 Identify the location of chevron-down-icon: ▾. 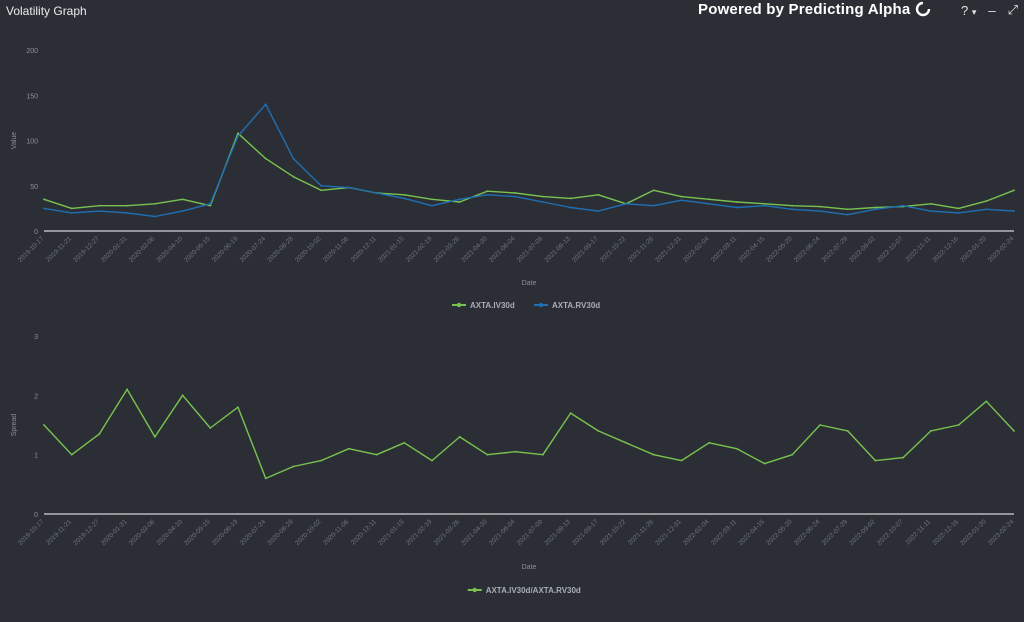
(974, 11).